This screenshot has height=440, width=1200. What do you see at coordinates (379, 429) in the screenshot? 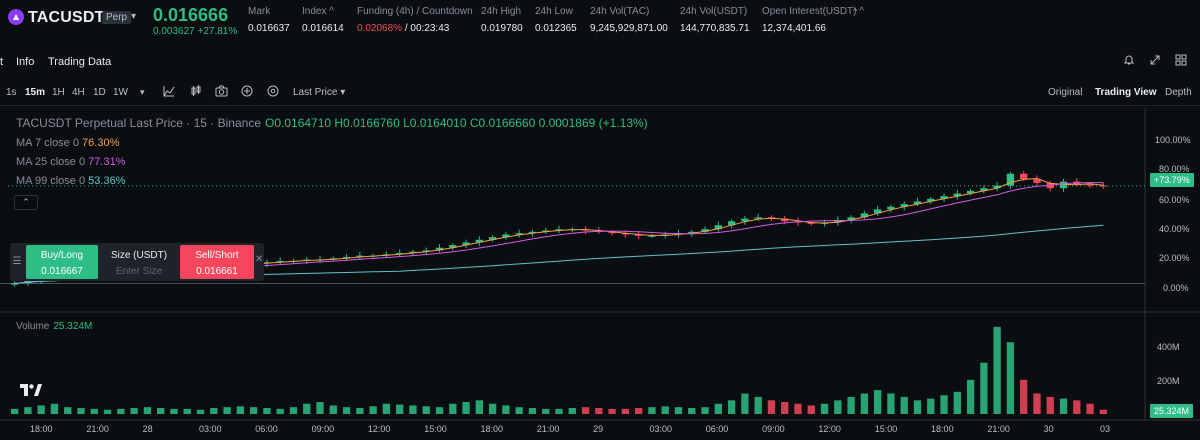
I see `time-axis-tick: 12:00` at bounding box center [379, 429].